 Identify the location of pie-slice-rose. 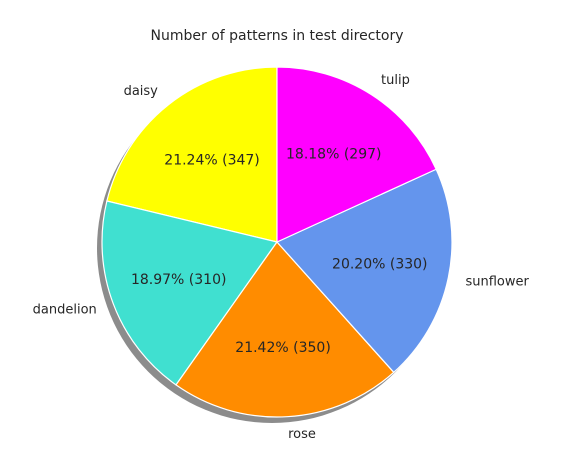
(285, 329).